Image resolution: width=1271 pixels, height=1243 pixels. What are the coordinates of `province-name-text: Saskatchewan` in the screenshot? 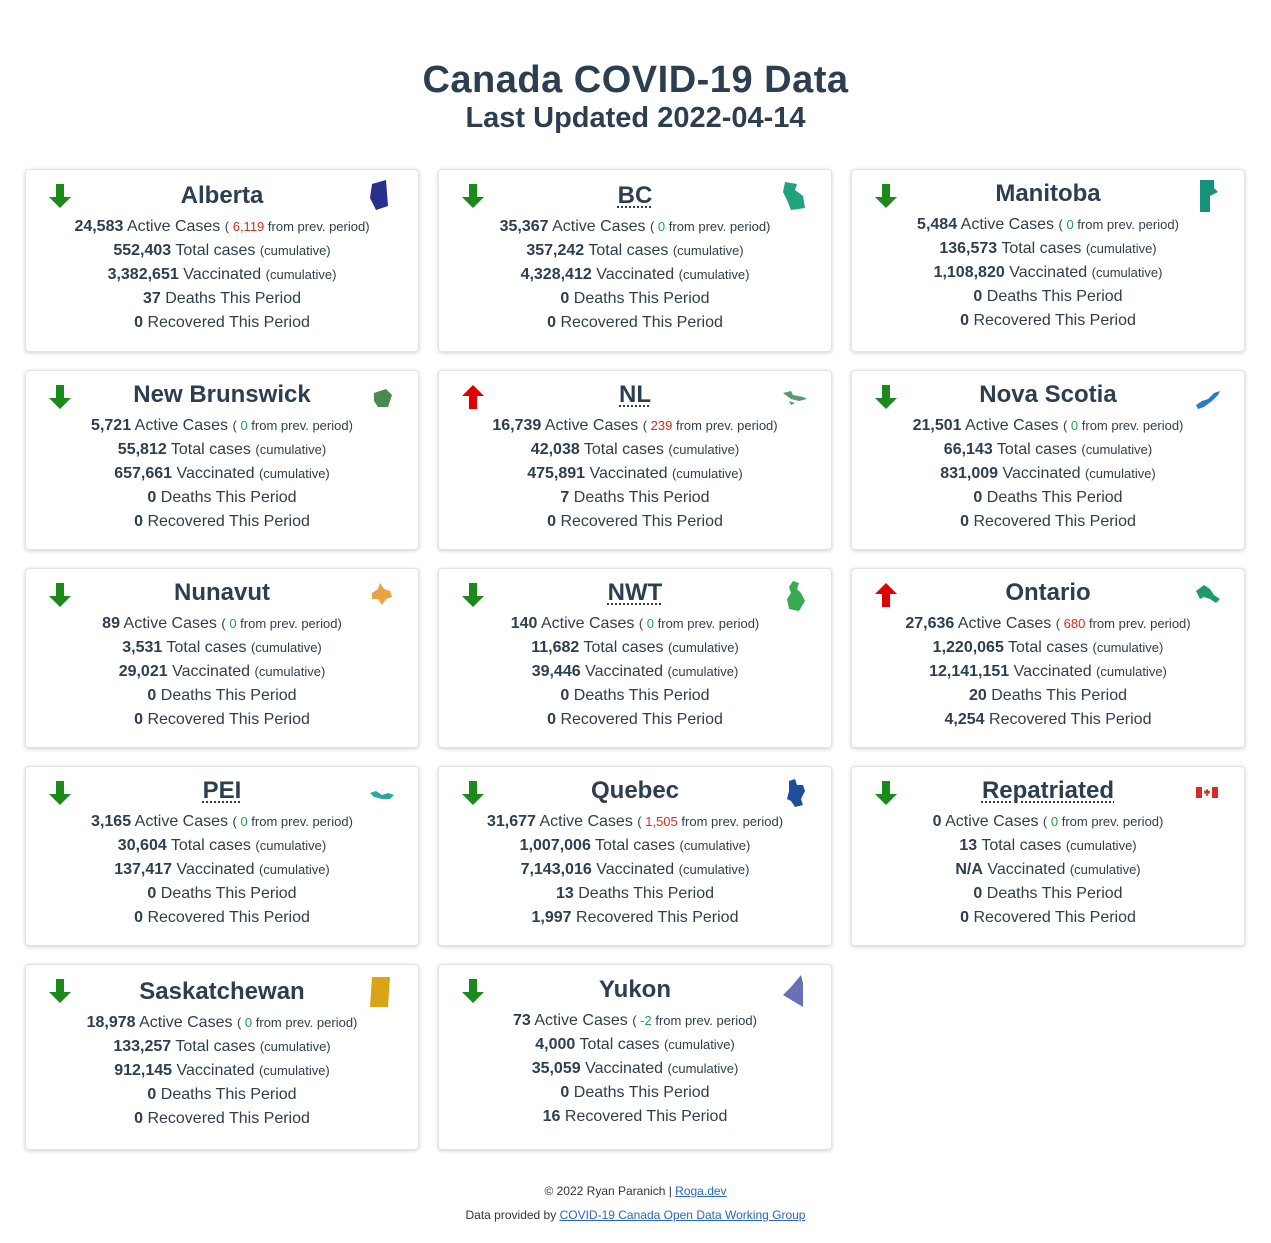 It's located at (222, 991).